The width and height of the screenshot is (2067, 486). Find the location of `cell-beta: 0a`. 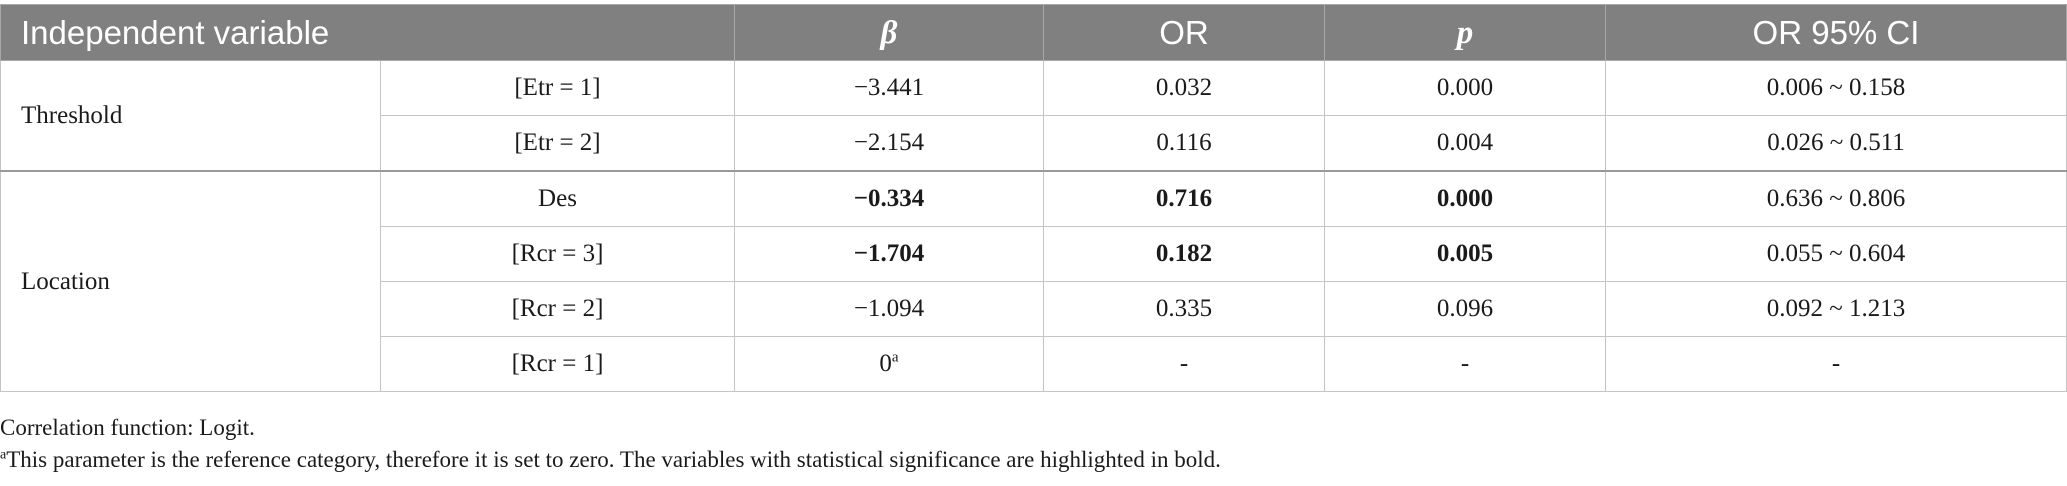

cell-beta: 0a is located at coordinates (889, 364).